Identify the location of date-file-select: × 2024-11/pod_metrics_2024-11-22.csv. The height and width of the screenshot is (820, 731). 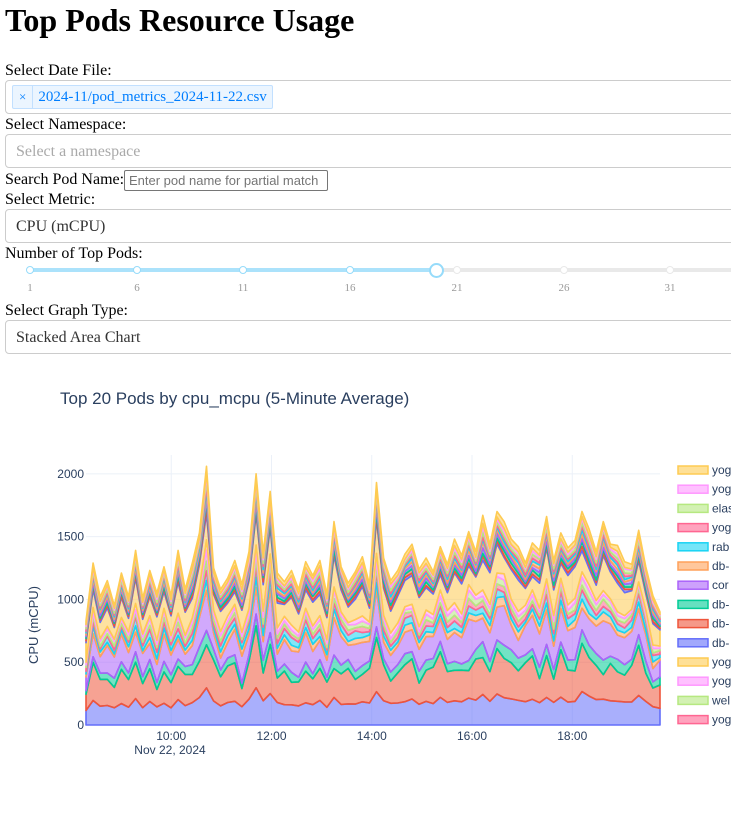
(368, 97).